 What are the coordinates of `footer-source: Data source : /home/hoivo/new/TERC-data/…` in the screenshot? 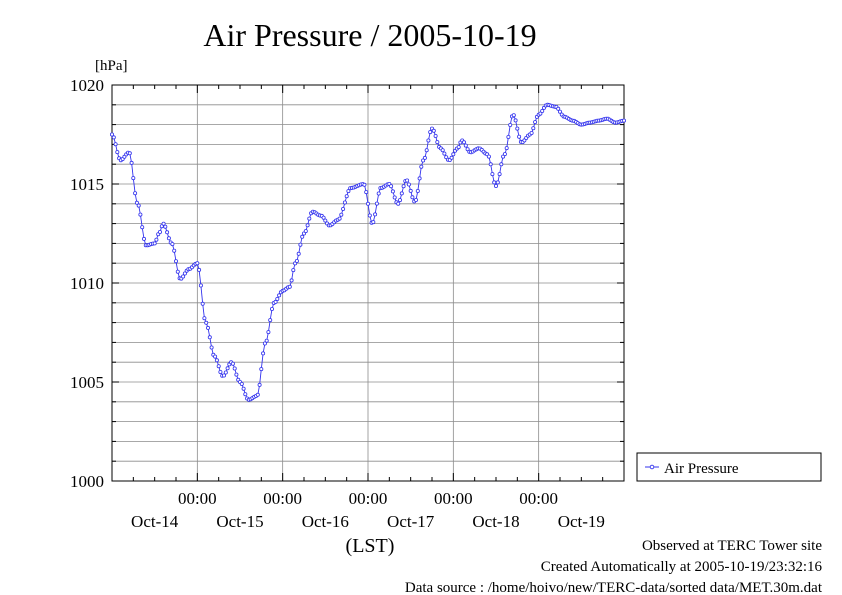 It's located at (614, 587).